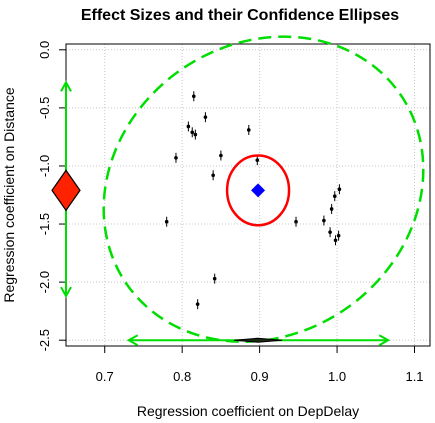  Describe the element at coordinates (44, 282) in the screenshot. I see `y-tick-label: -2.0` at that location.